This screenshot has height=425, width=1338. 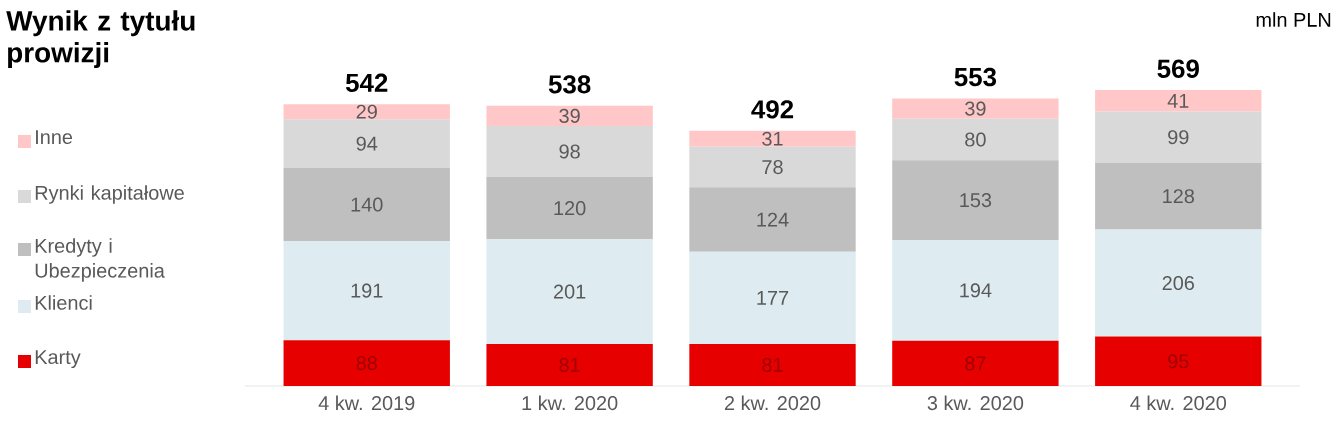 I want to click on total-label: 538, so click(x=569, y=84).